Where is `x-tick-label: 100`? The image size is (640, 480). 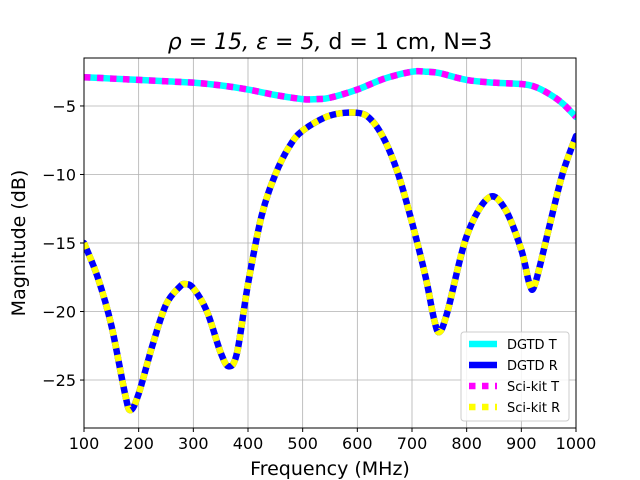 x-tick-label: 100 is located at coordinates (84, 443).